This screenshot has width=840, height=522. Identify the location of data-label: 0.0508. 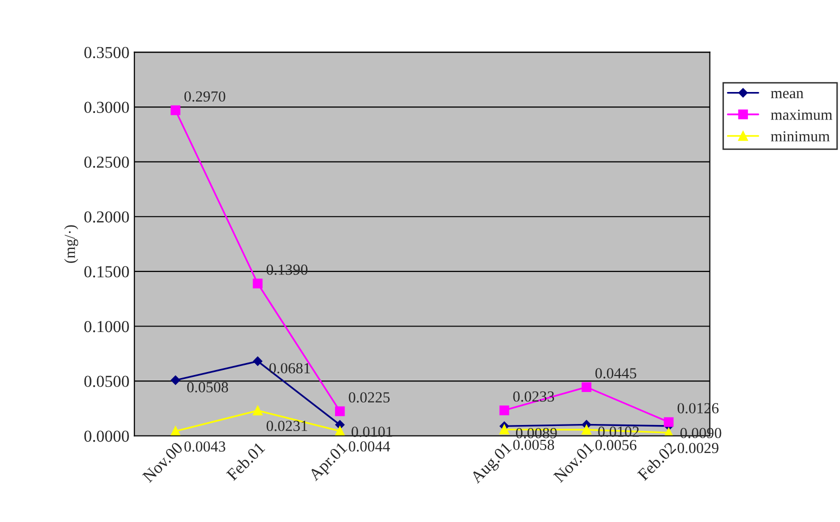
(207, 387).